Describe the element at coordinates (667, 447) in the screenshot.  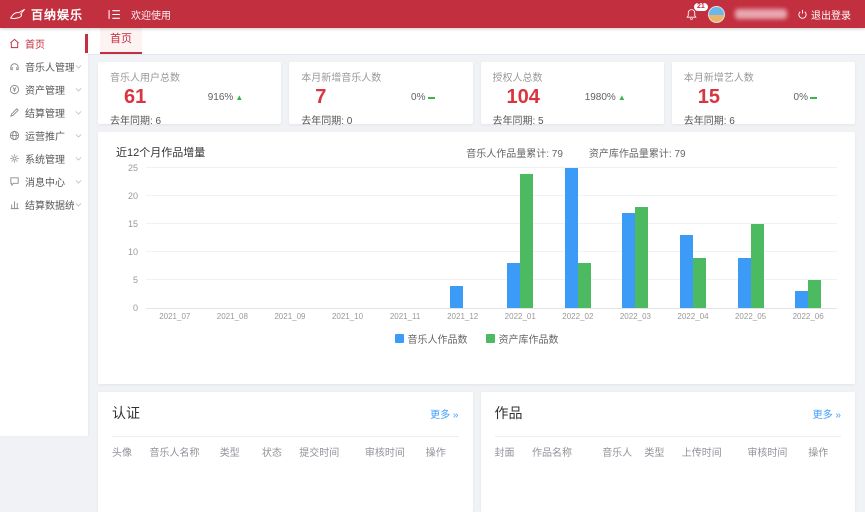
I see `works-table-header: 封面 作品名称 音乐人 类型 上传时间 审核时间 操作` at that location.